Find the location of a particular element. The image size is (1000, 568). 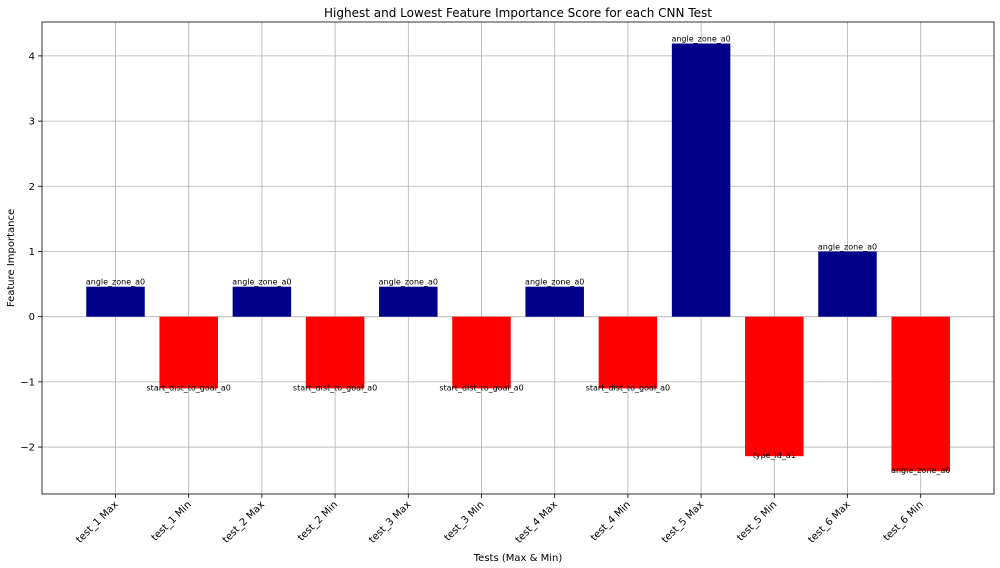

x-tick-label: test_4 Min is located at coordinates (611, 521).